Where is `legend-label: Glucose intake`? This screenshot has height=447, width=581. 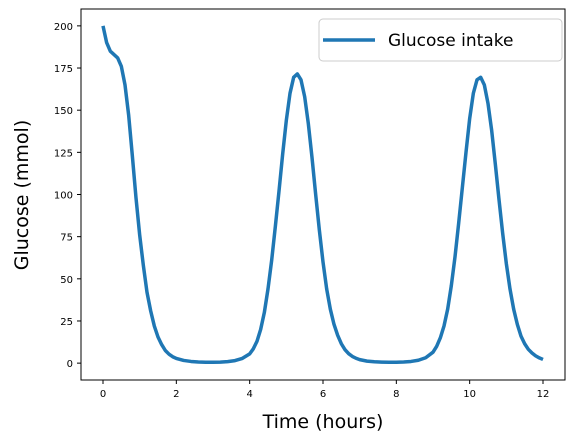 legend-label: Glucose intake is located at coordinates (450, 41).